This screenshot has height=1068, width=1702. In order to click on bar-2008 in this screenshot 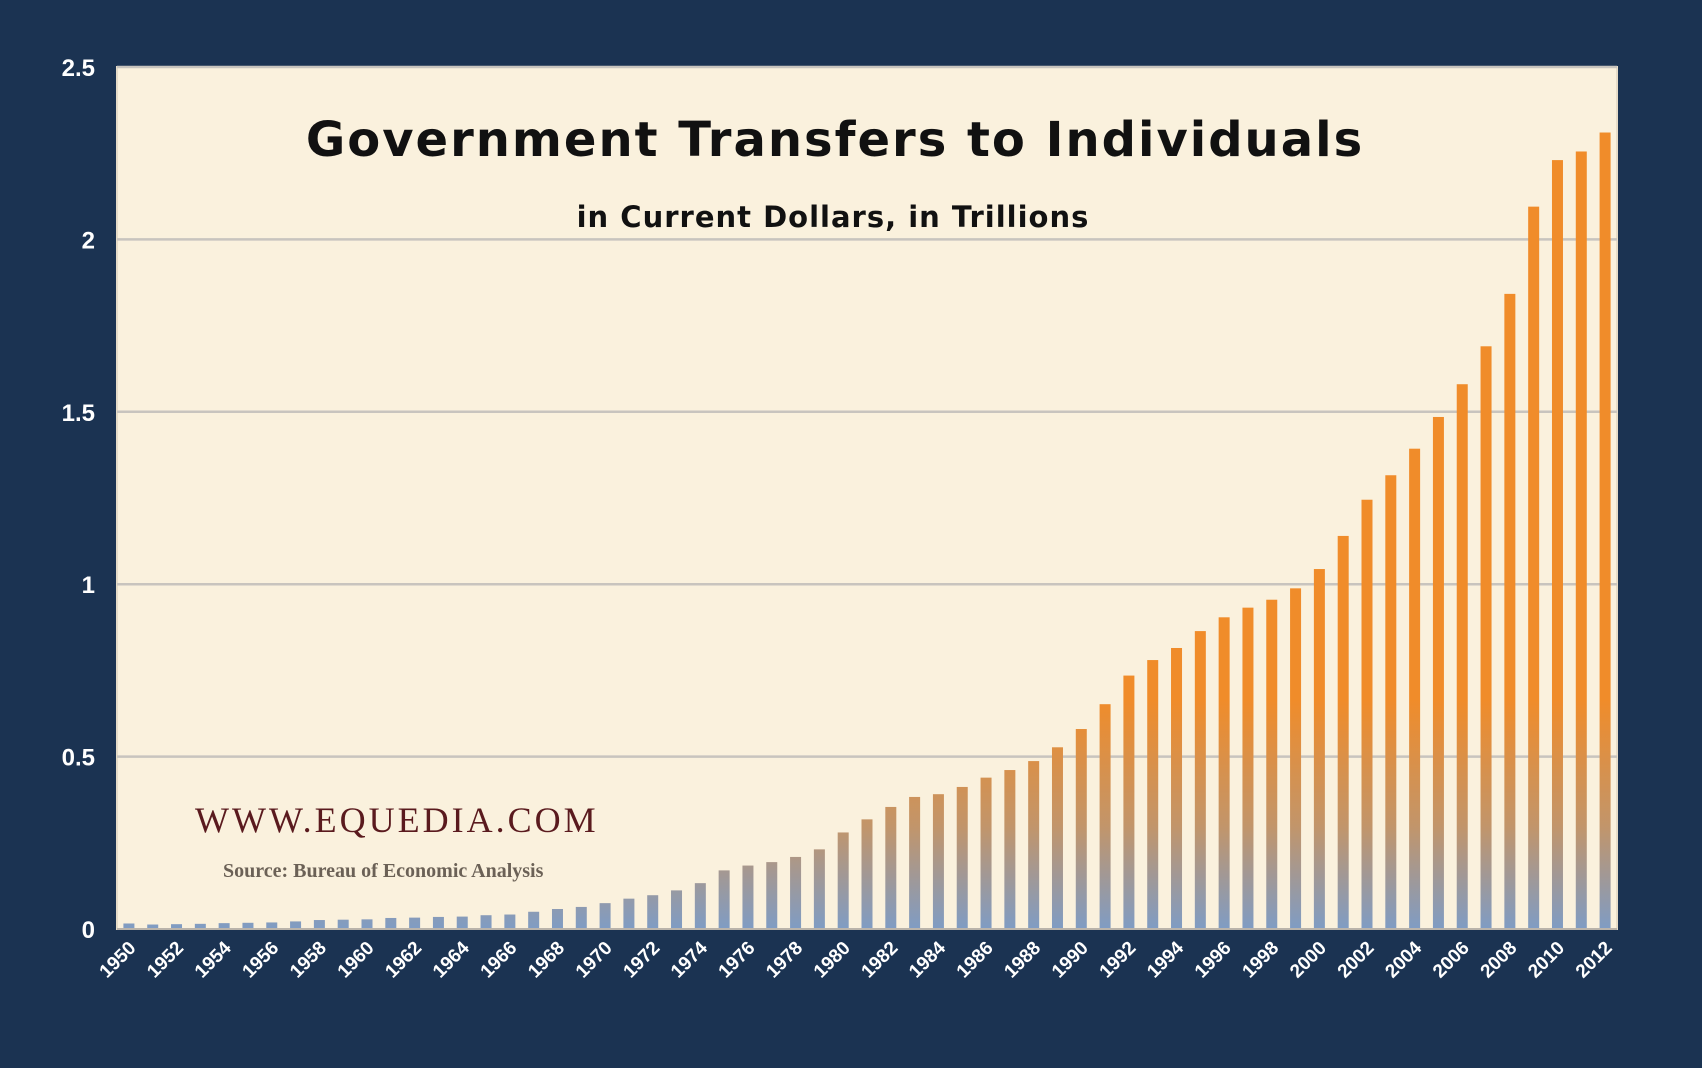, I will do `click(1510, 611)`.